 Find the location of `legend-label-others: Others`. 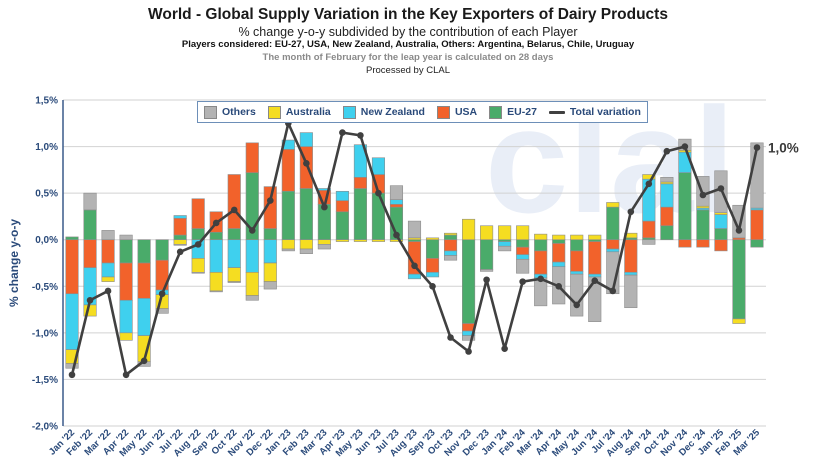

legend-label-others: Others is located at coordinates (239, 112).